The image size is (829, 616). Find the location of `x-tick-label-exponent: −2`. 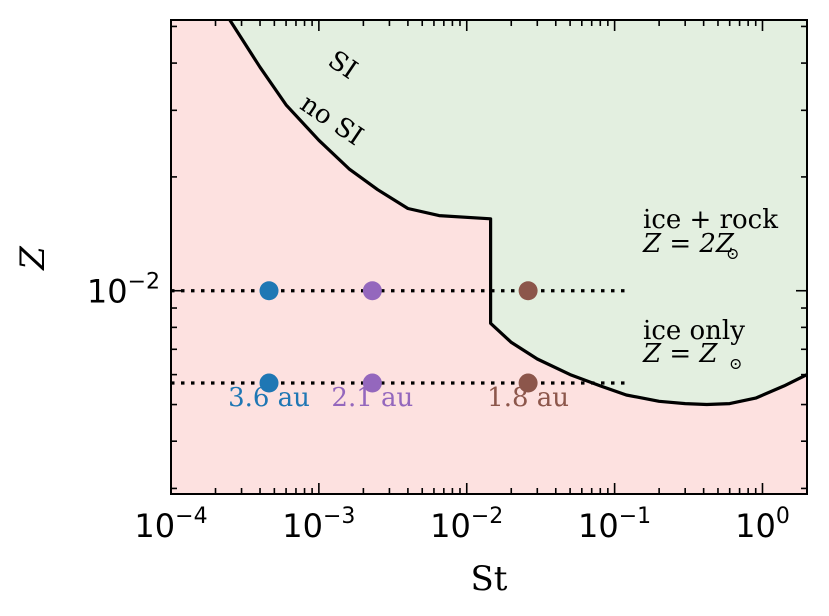

x-tick-label-exponent: −2 is located at coordinates (487, 516).